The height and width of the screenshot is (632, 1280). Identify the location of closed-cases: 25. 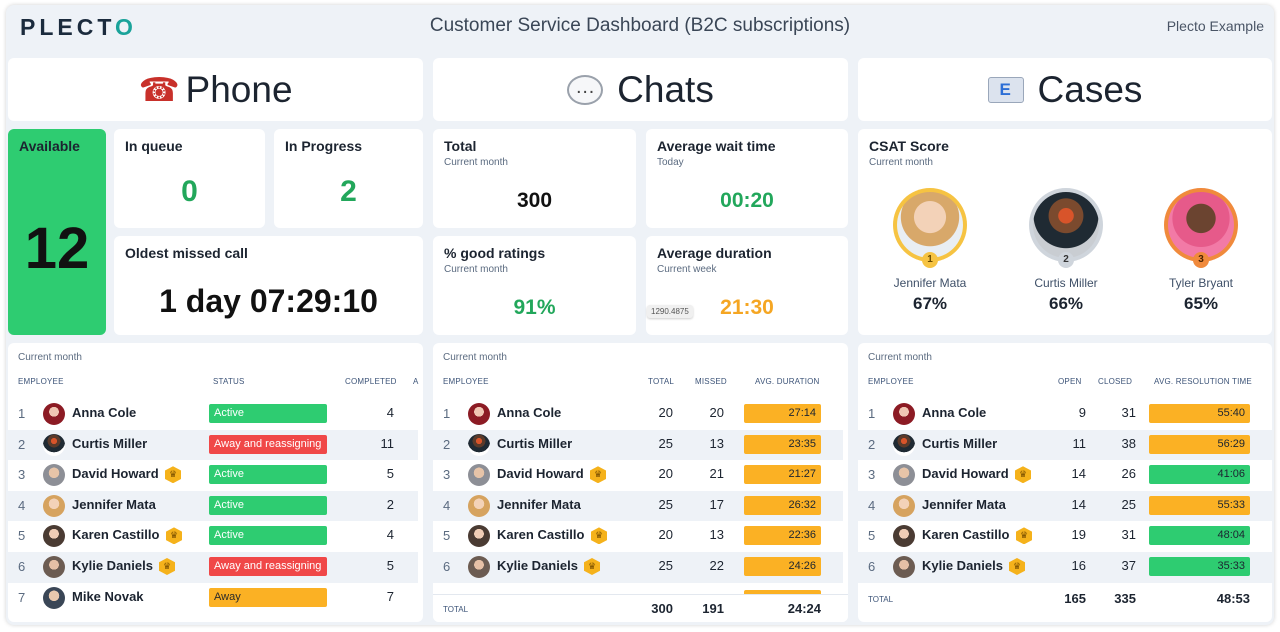
(1128, 504).